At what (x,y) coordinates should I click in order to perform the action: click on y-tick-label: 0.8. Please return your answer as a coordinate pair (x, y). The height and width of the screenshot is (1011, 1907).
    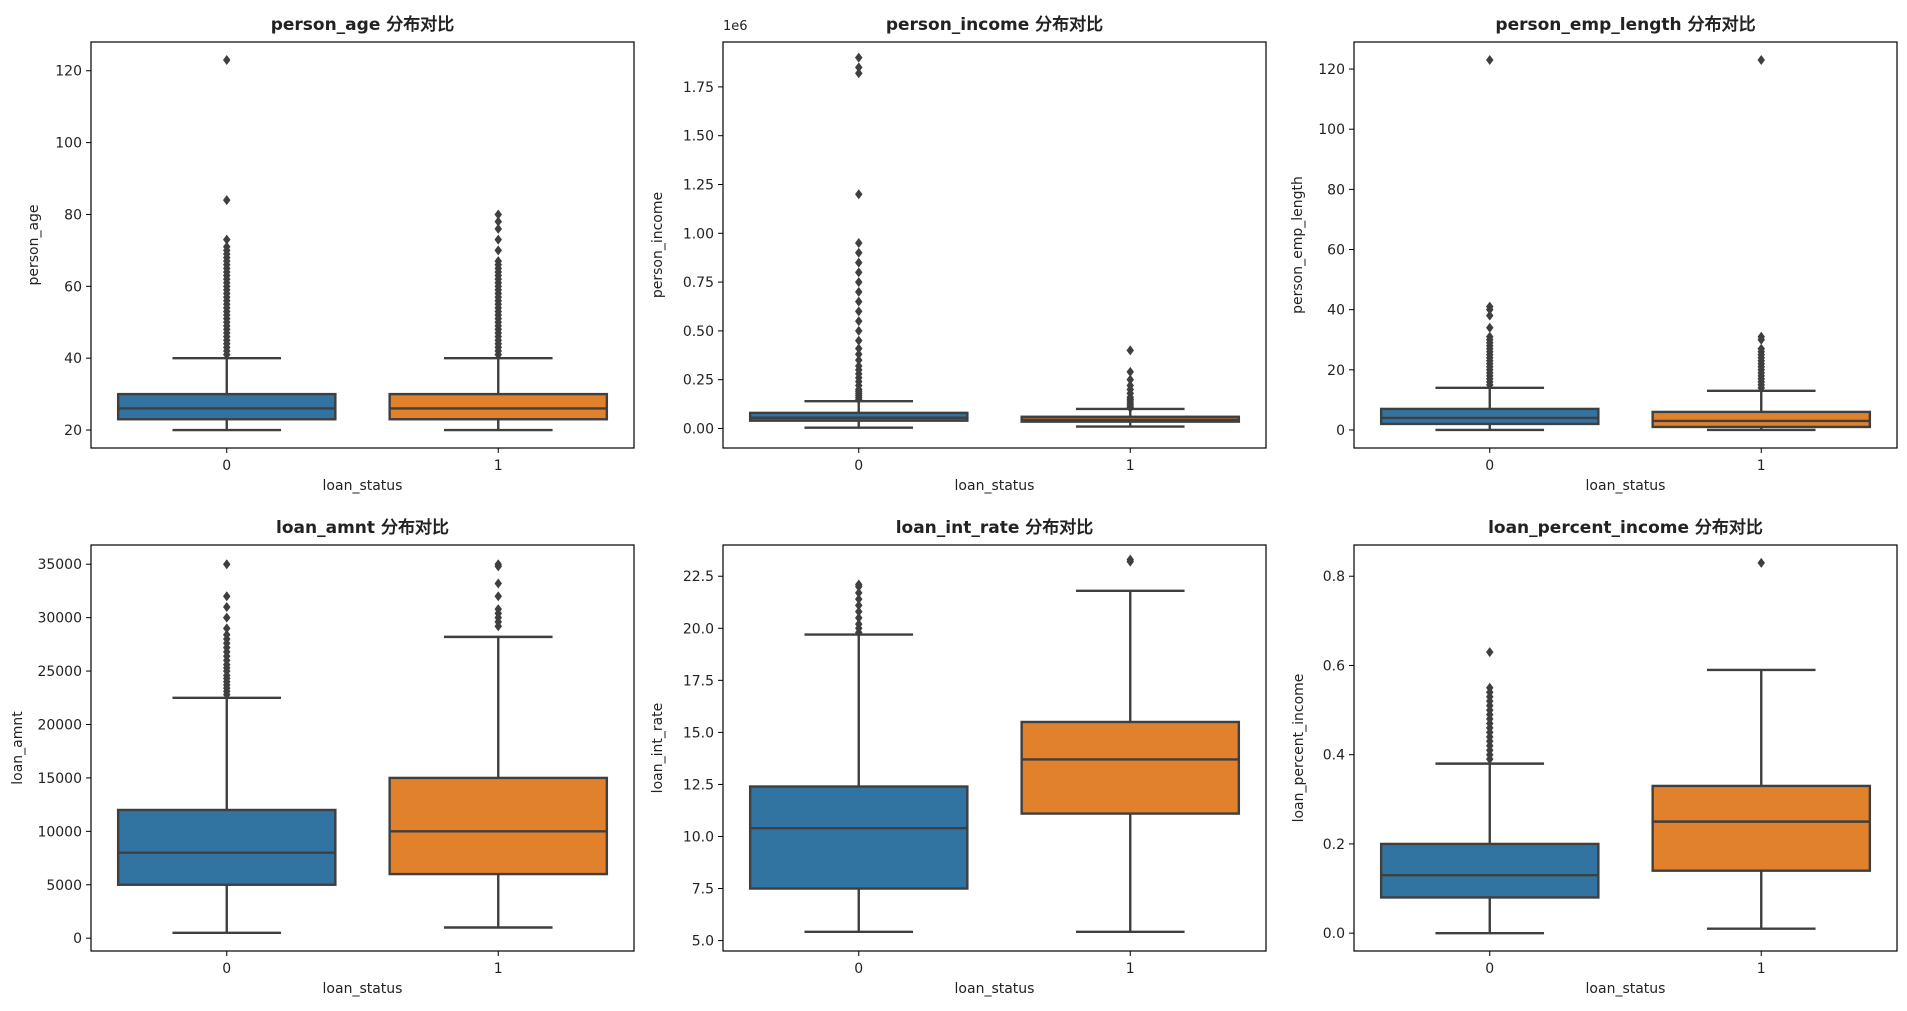
    Looking at the image, I should click on (1334, 577).